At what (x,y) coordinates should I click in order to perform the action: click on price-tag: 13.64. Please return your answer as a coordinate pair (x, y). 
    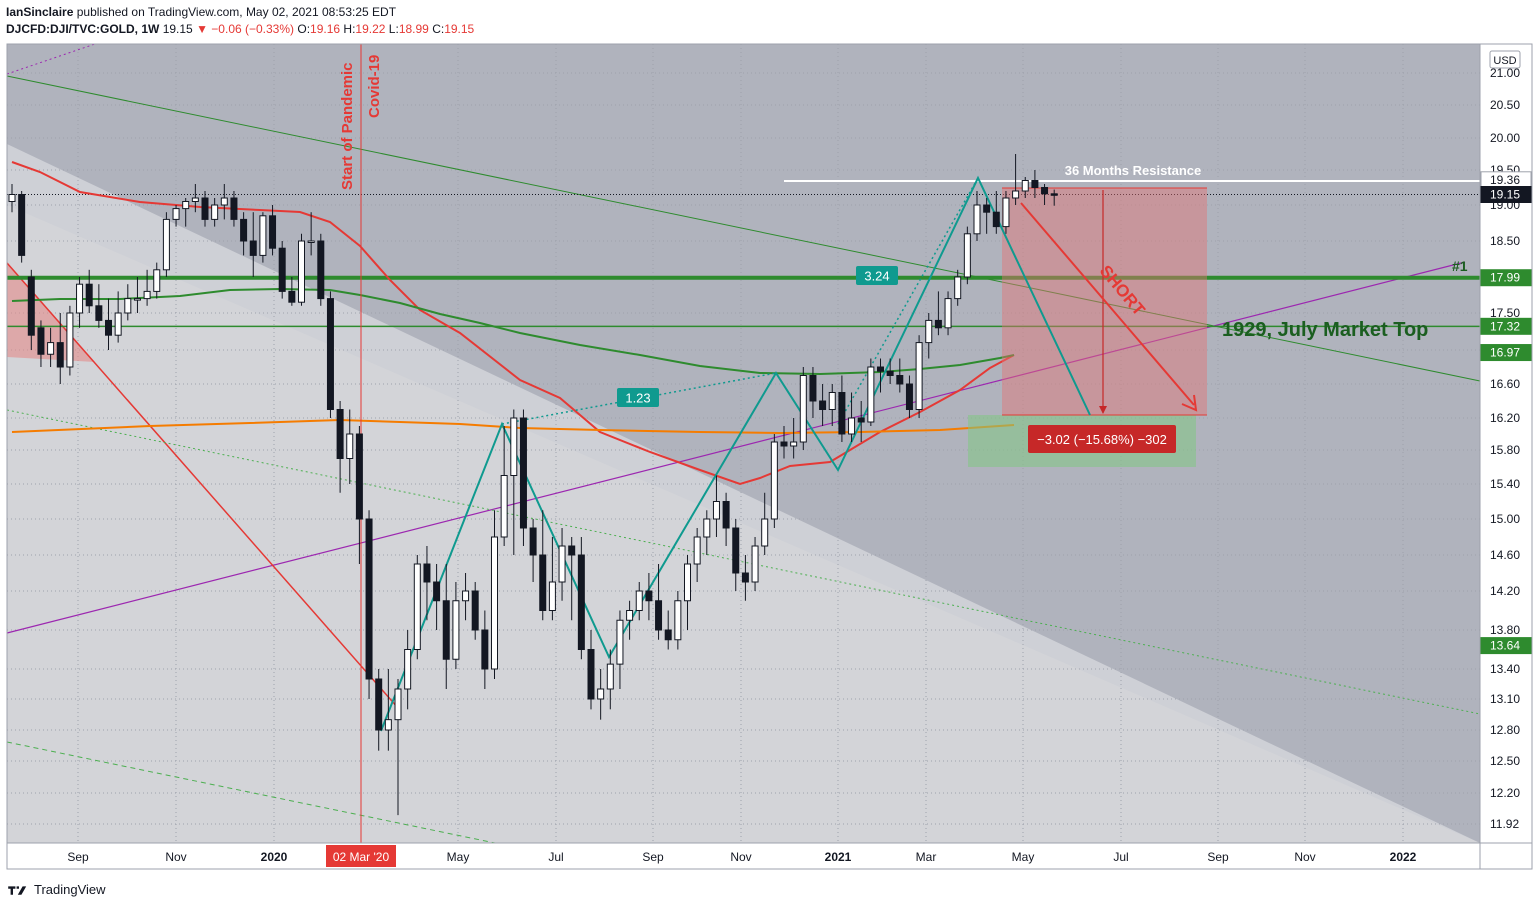
    Looking at the image, I should click on (1505, 646).